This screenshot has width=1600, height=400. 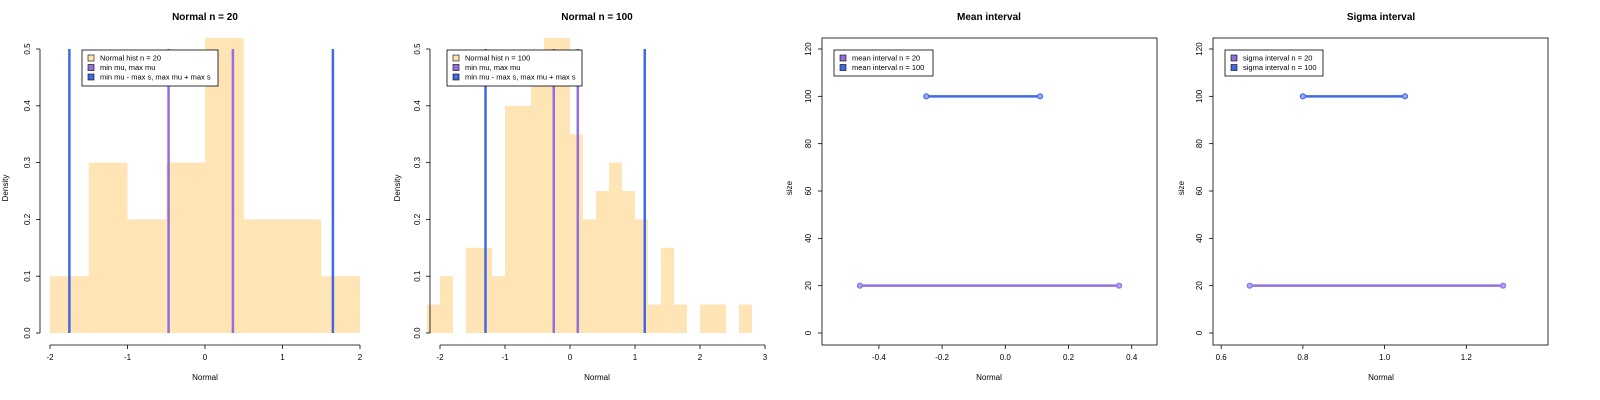 What do you see at coordinates (1069, 357) in the screenshot?
I see `x-tick-label: 0.2` at bounding box center [1069, 357].